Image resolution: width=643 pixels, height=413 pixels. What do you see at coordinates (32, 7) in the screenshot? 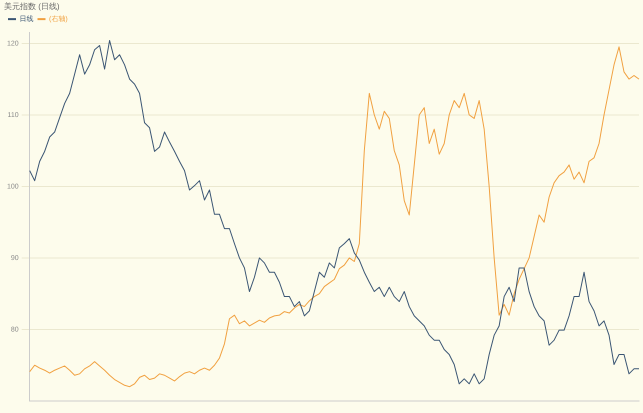
I see `chart-title: 美元指数 (日线)` at bounding box center [32, 7].